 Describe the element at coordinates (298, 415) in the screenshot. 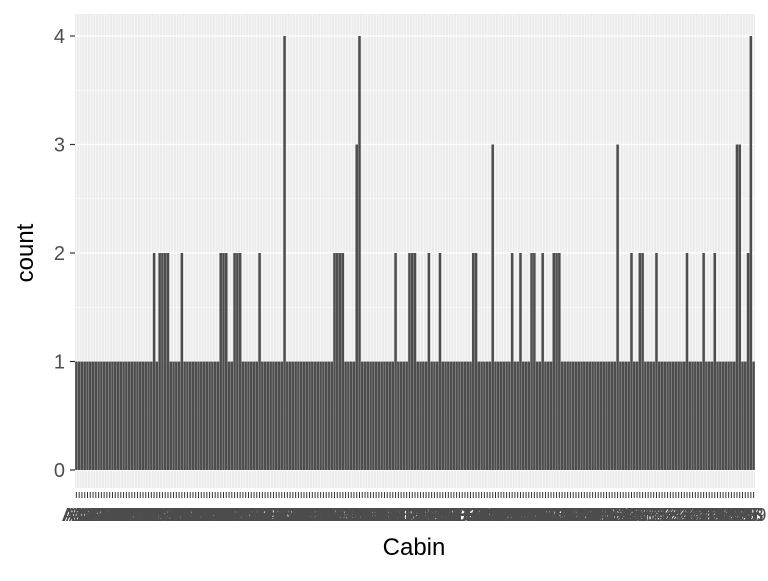

I see `bar-C83` at that location.